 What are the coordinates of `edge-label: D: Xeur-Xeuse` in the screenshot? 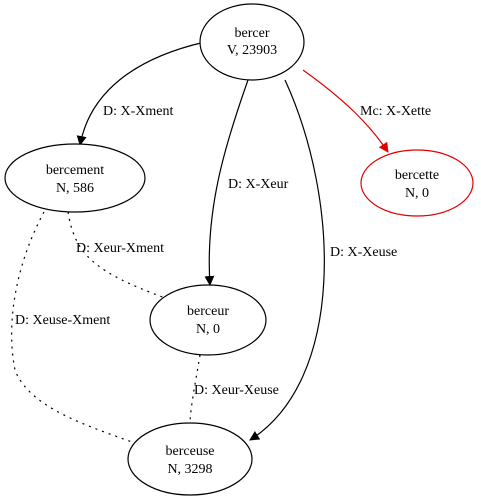 It's located at (236, 390).